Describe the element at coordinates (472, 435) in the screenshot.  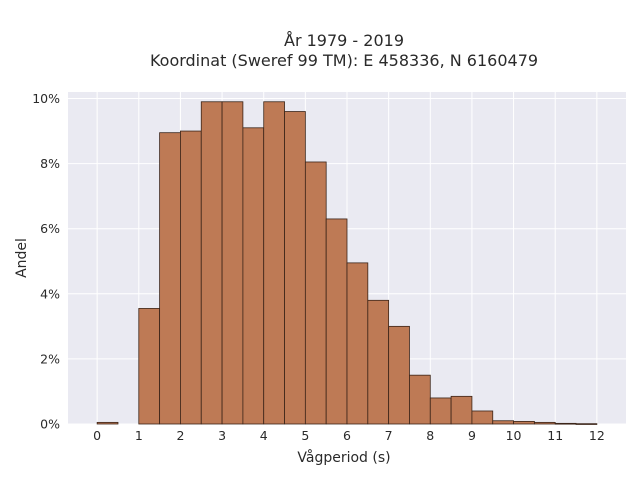
I see `x-tick-label: 9` at that location.